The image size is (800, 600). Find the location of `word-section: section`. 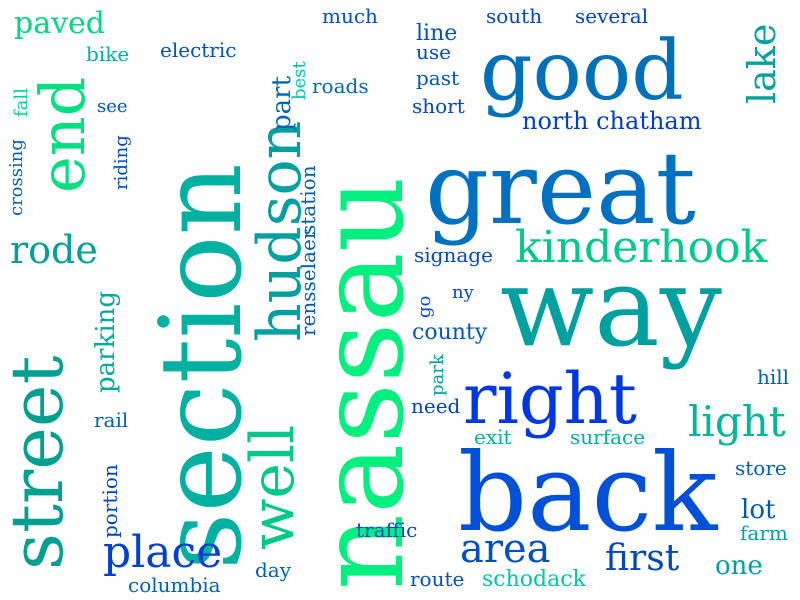

word-section: section is located at coordinates (202, 366).